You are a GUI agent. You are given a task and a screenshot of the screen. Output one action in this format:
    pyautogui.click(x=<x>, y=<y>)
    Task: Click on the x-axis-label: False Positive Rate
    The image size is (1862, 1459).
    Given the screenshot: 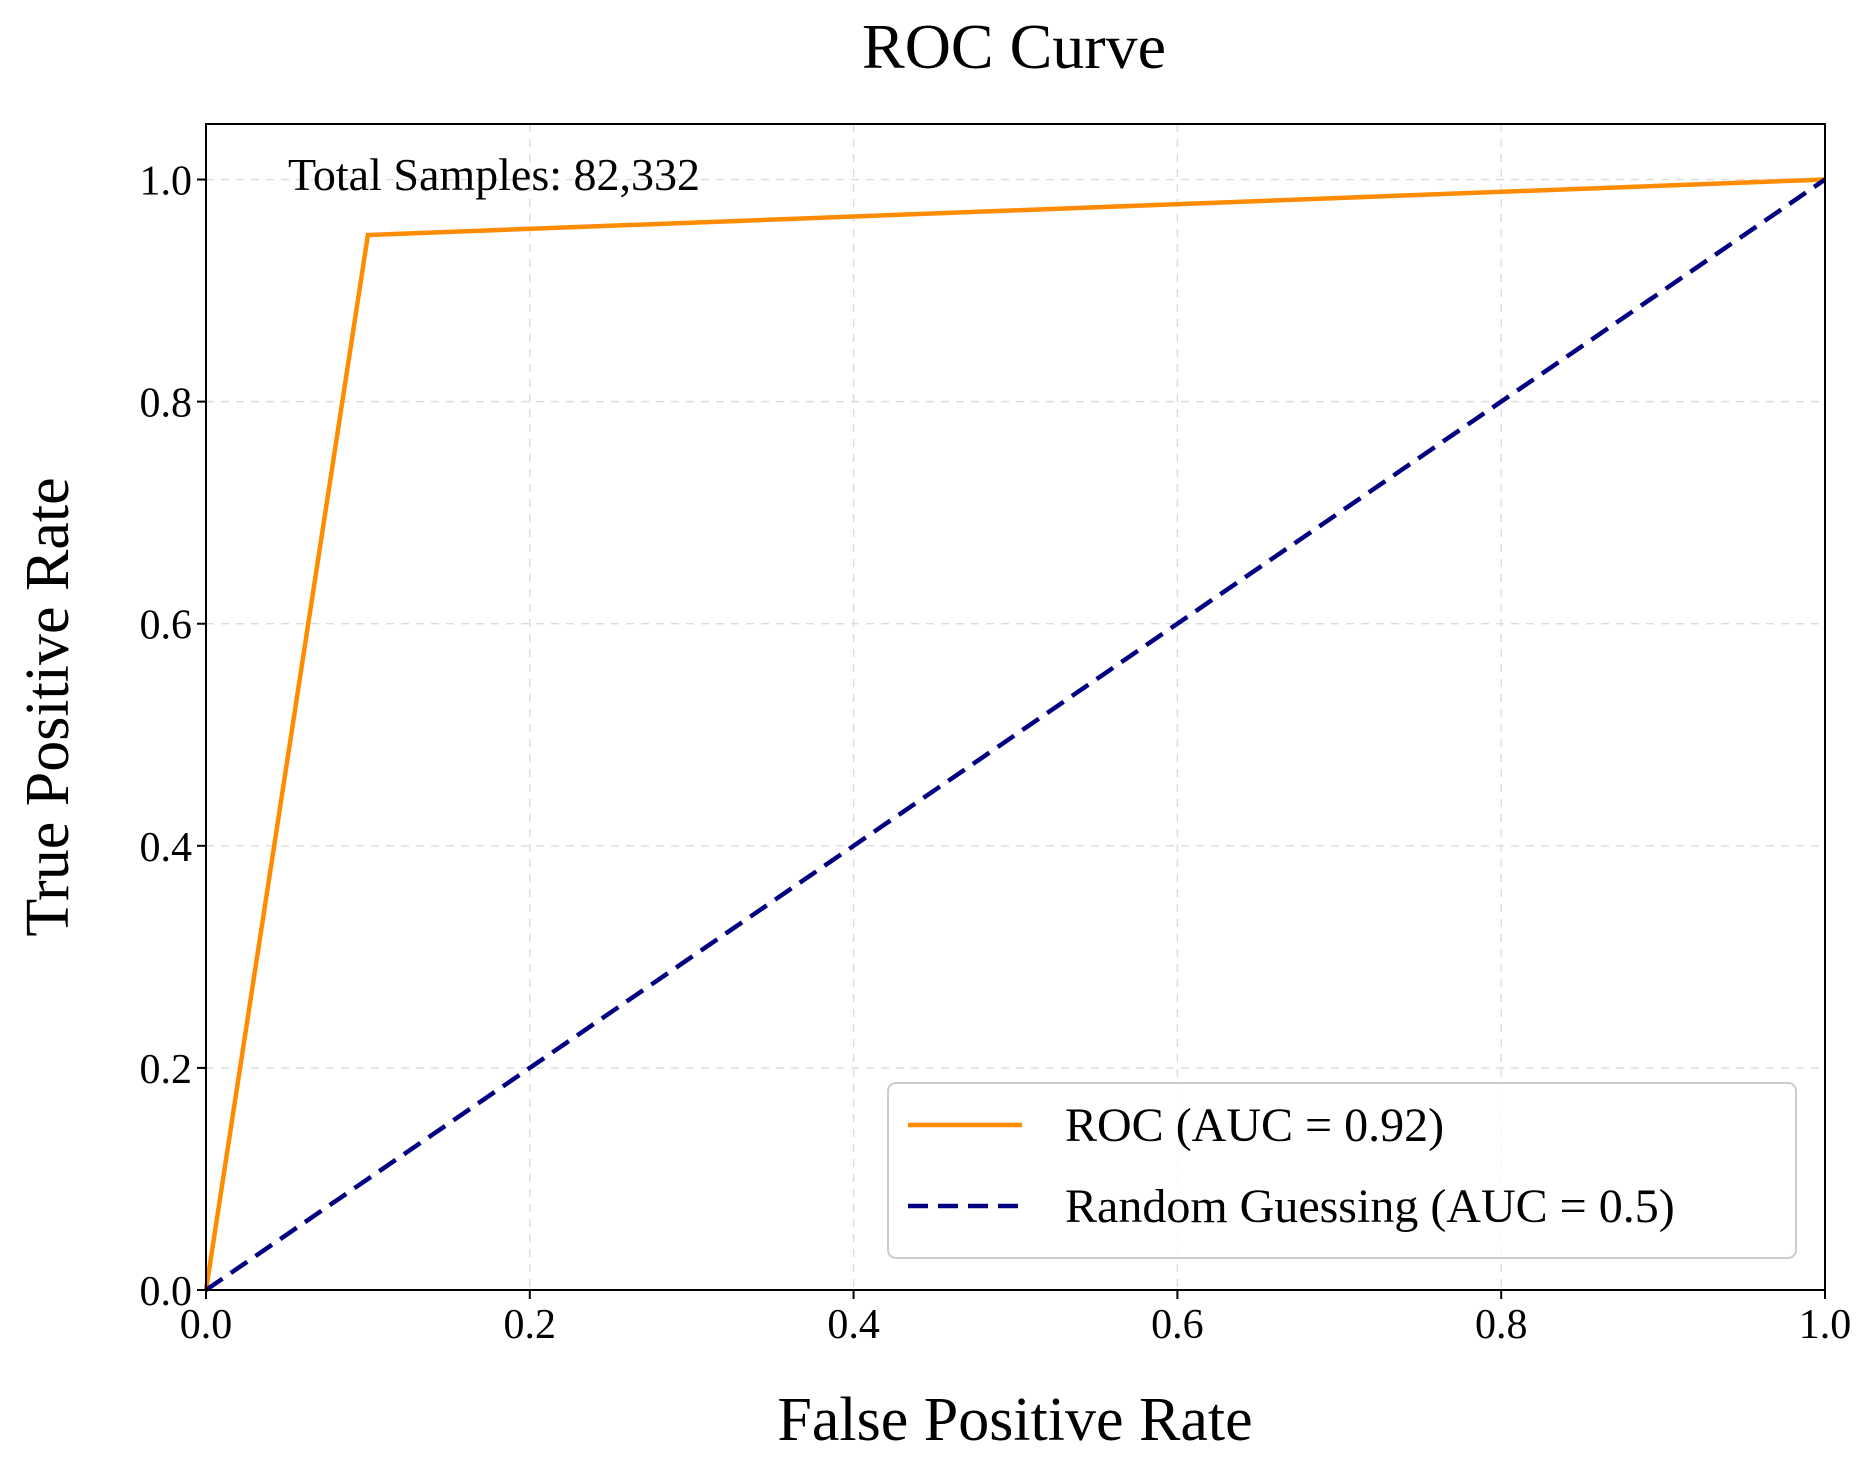 What is the action you would take?
    pyautogui.click(x=1014, y=1420)
    